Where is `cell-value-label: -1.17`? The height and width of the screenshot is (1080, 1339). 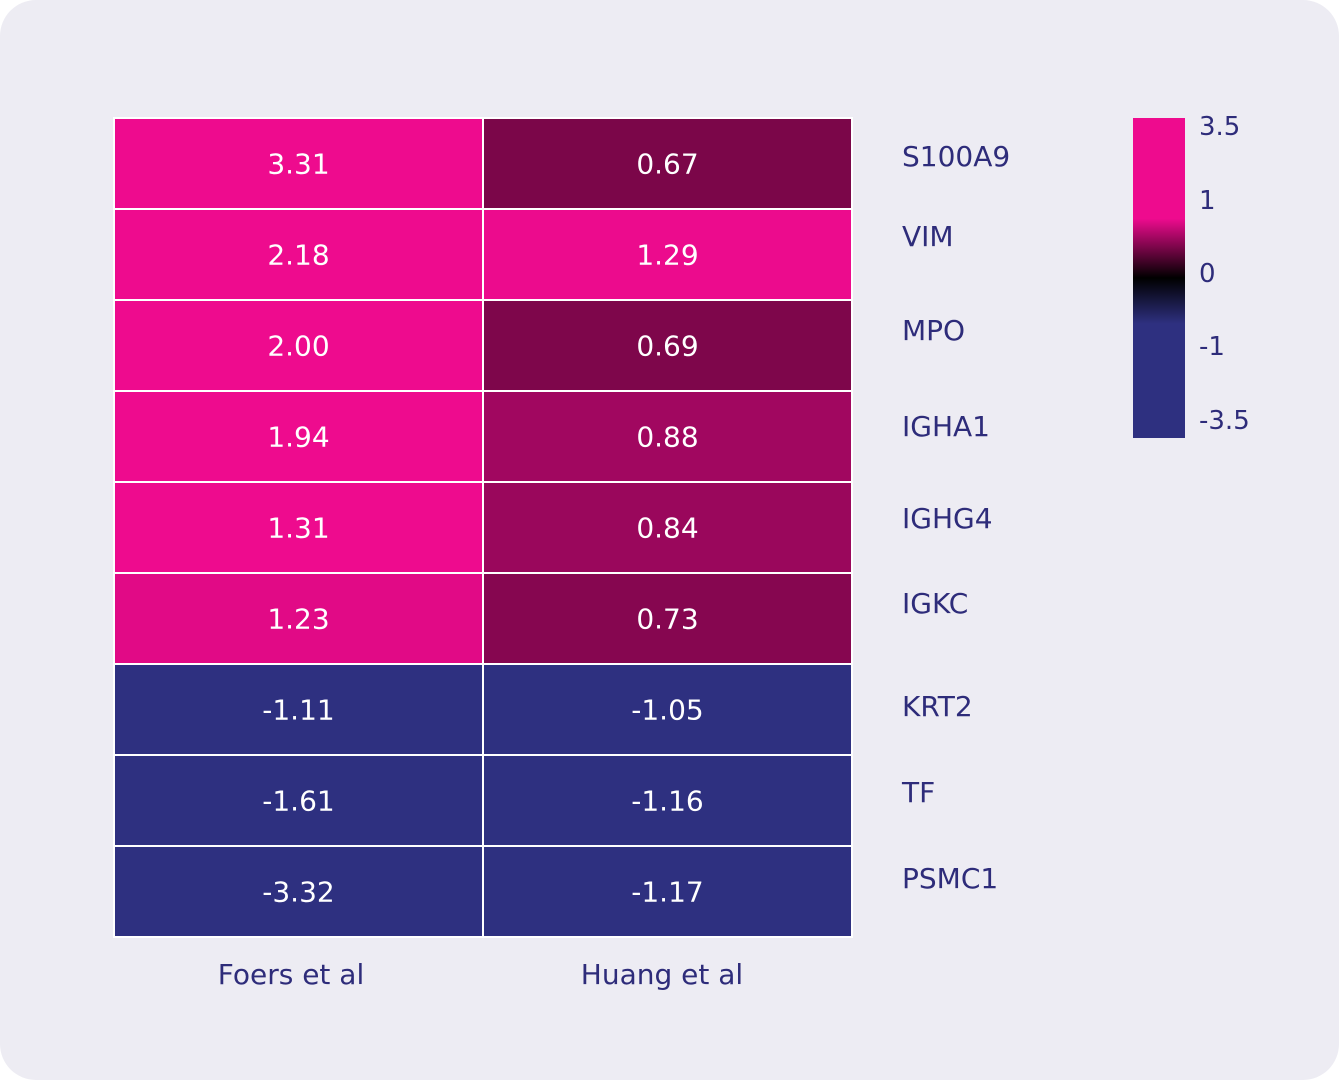 cell-value-label: -1.17 is located at coordinates (667, 892).